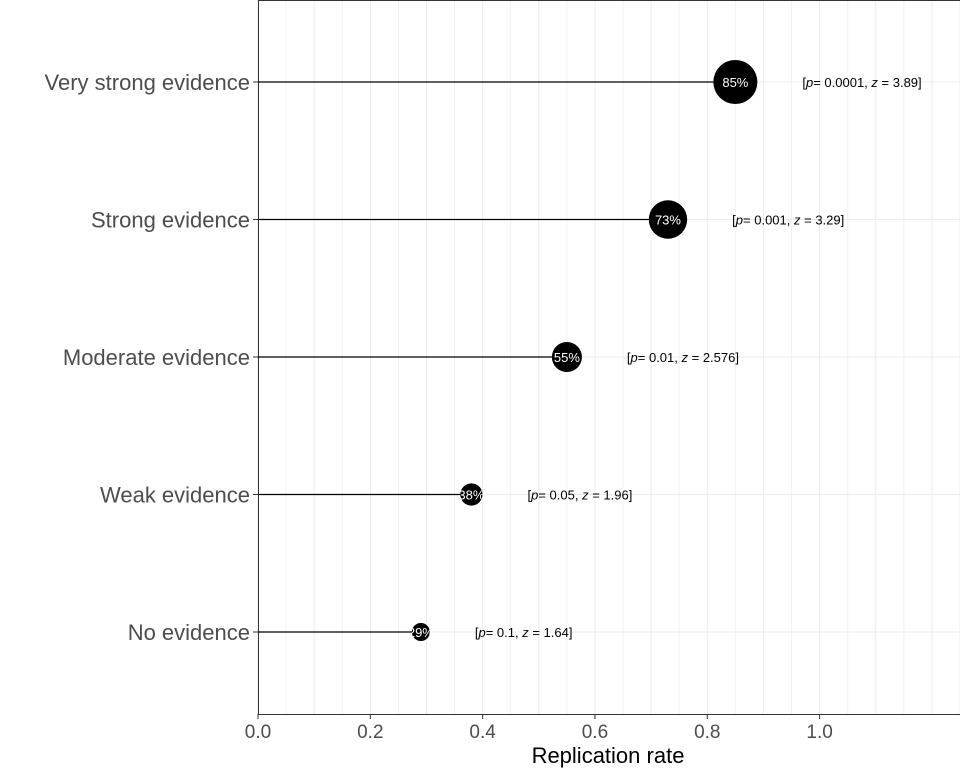 This screenshot has height=768, width=960. I want to click on point-value-label: 73%, so click(668, 220).